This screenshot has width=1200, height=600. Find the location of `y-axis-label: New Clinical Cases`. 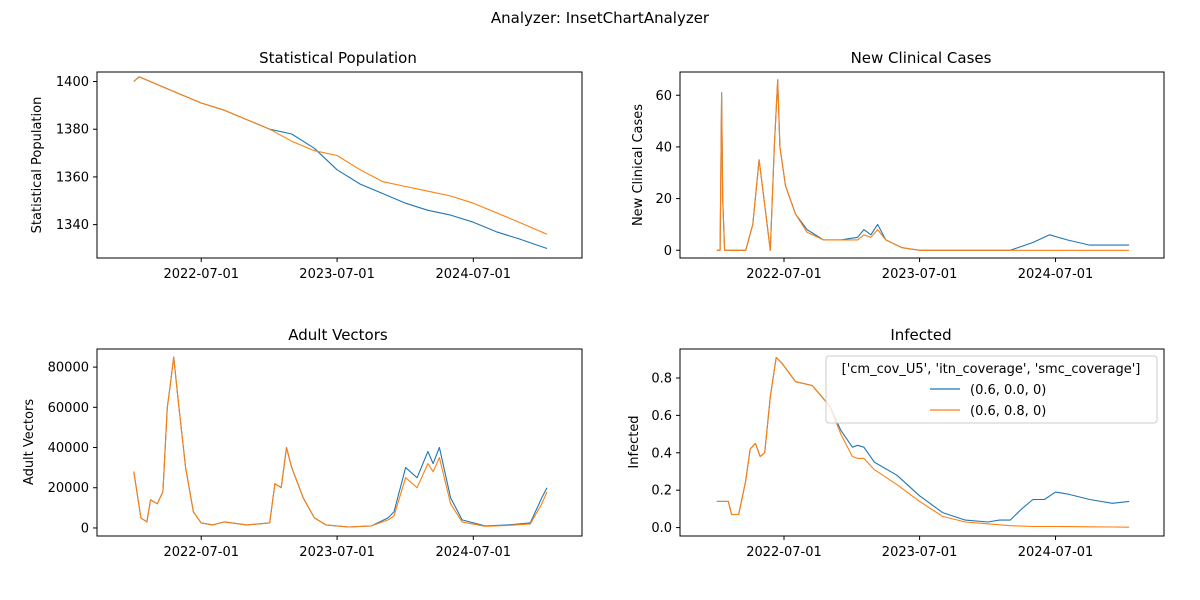

y-axis-label: New Clinical Cases is located at coordinates (638, 165).